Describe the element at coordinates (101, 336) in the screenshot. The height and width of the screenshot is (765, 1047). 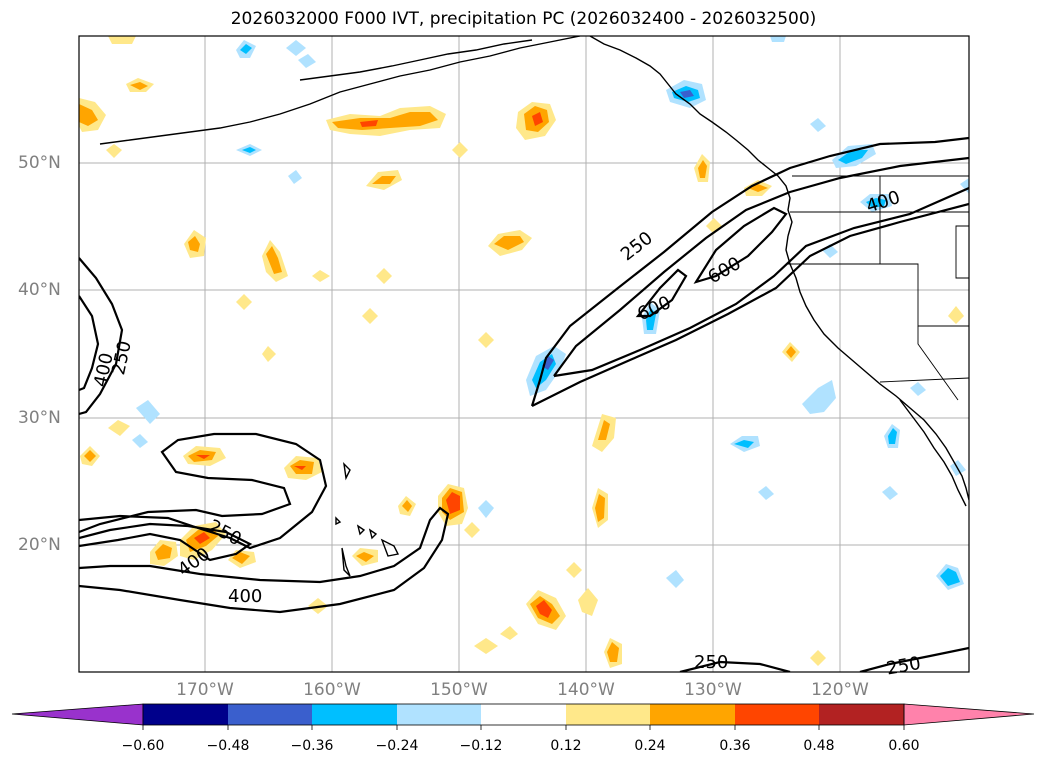
I see `ivt-contour-250-west` at that location.